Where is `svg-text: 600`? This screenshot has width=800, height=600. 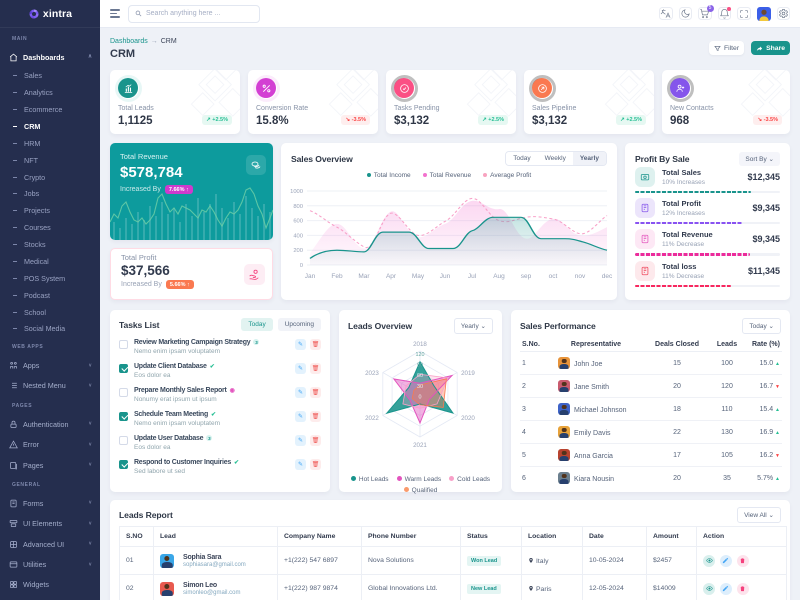 svg-text: 600 is located at coordinates (298, 222).